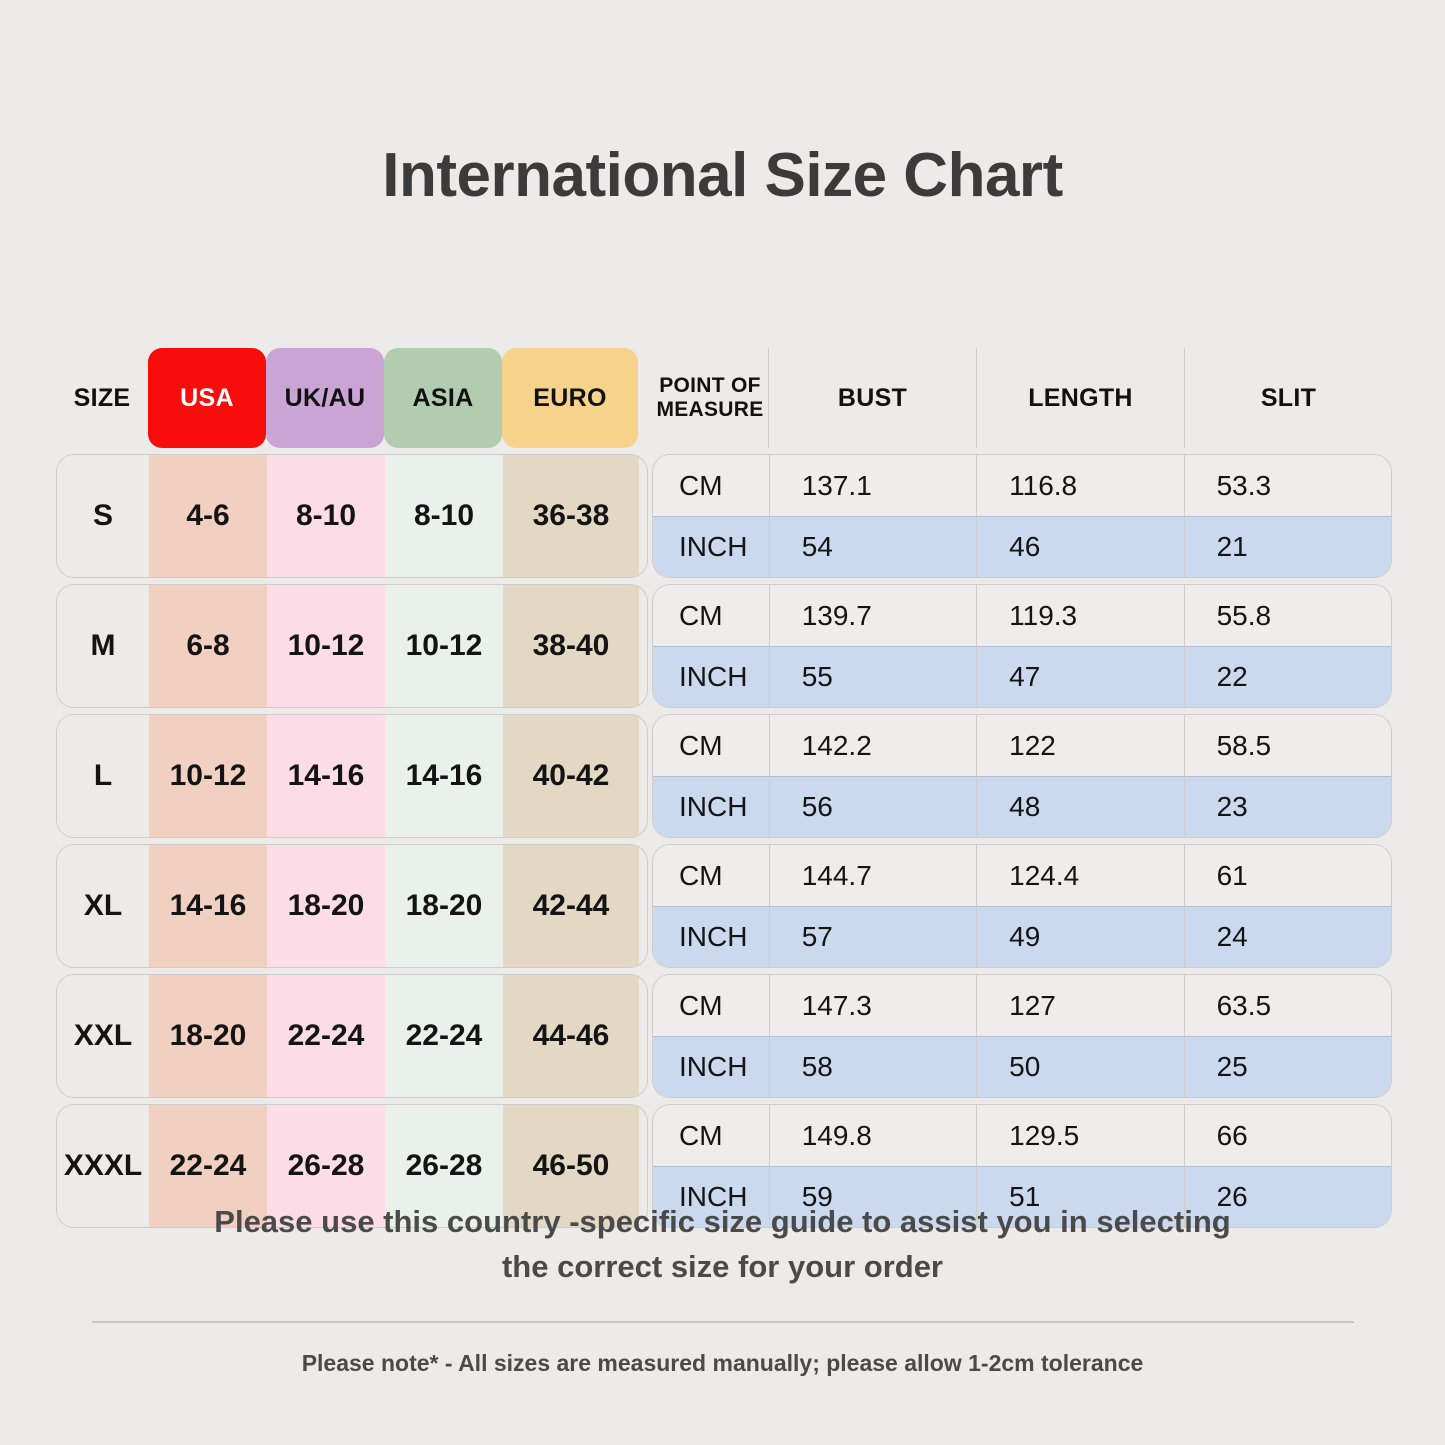  What do you see at coordinates (1079, 875) in the screenshot?
I see `cell-length: 124.4` at bounding box center [1079, 875].